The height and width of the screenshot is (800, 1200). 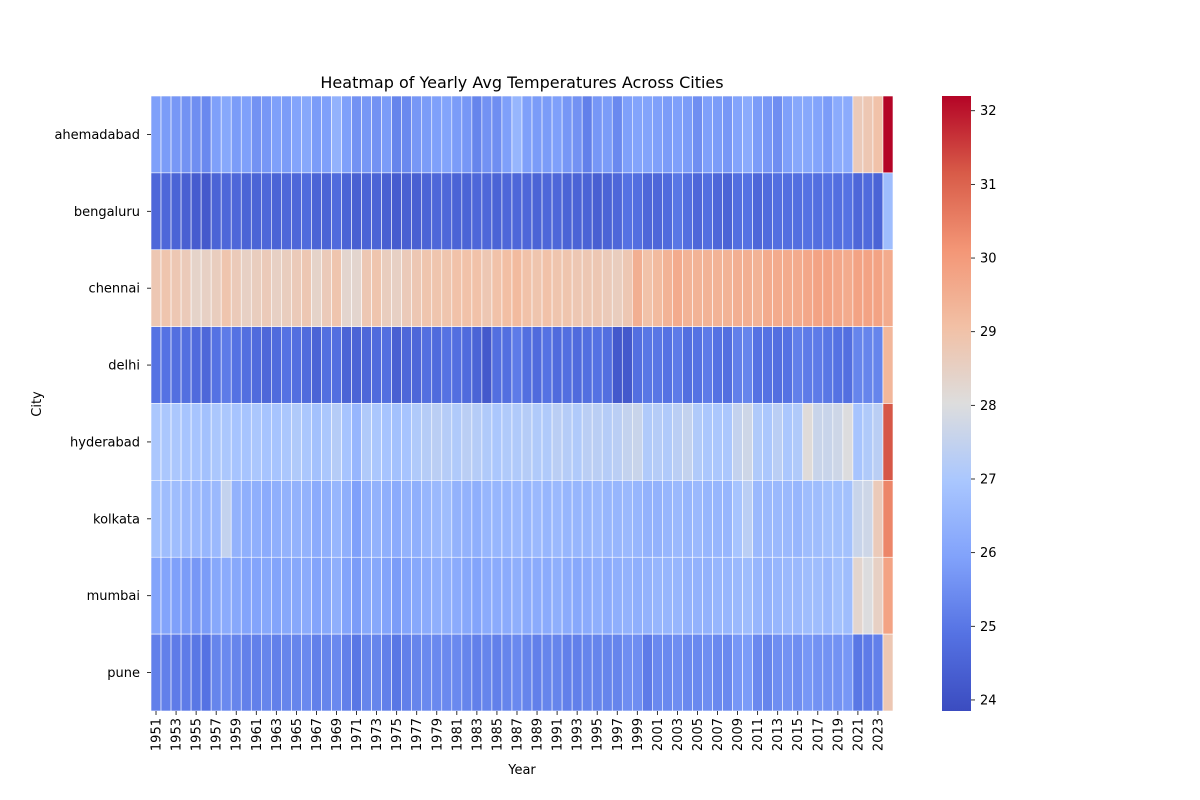 What do you see at coordinates (124, 366) in the screenshot?
I see `y-tick-label: delhi` at bounding box center [124, 366].